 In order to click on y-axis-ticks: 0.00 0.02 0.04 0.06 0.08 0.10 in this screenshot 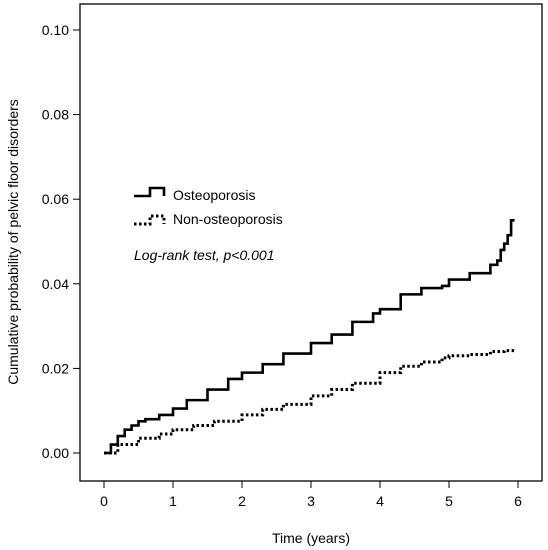, I will do `click(61, 241)`.